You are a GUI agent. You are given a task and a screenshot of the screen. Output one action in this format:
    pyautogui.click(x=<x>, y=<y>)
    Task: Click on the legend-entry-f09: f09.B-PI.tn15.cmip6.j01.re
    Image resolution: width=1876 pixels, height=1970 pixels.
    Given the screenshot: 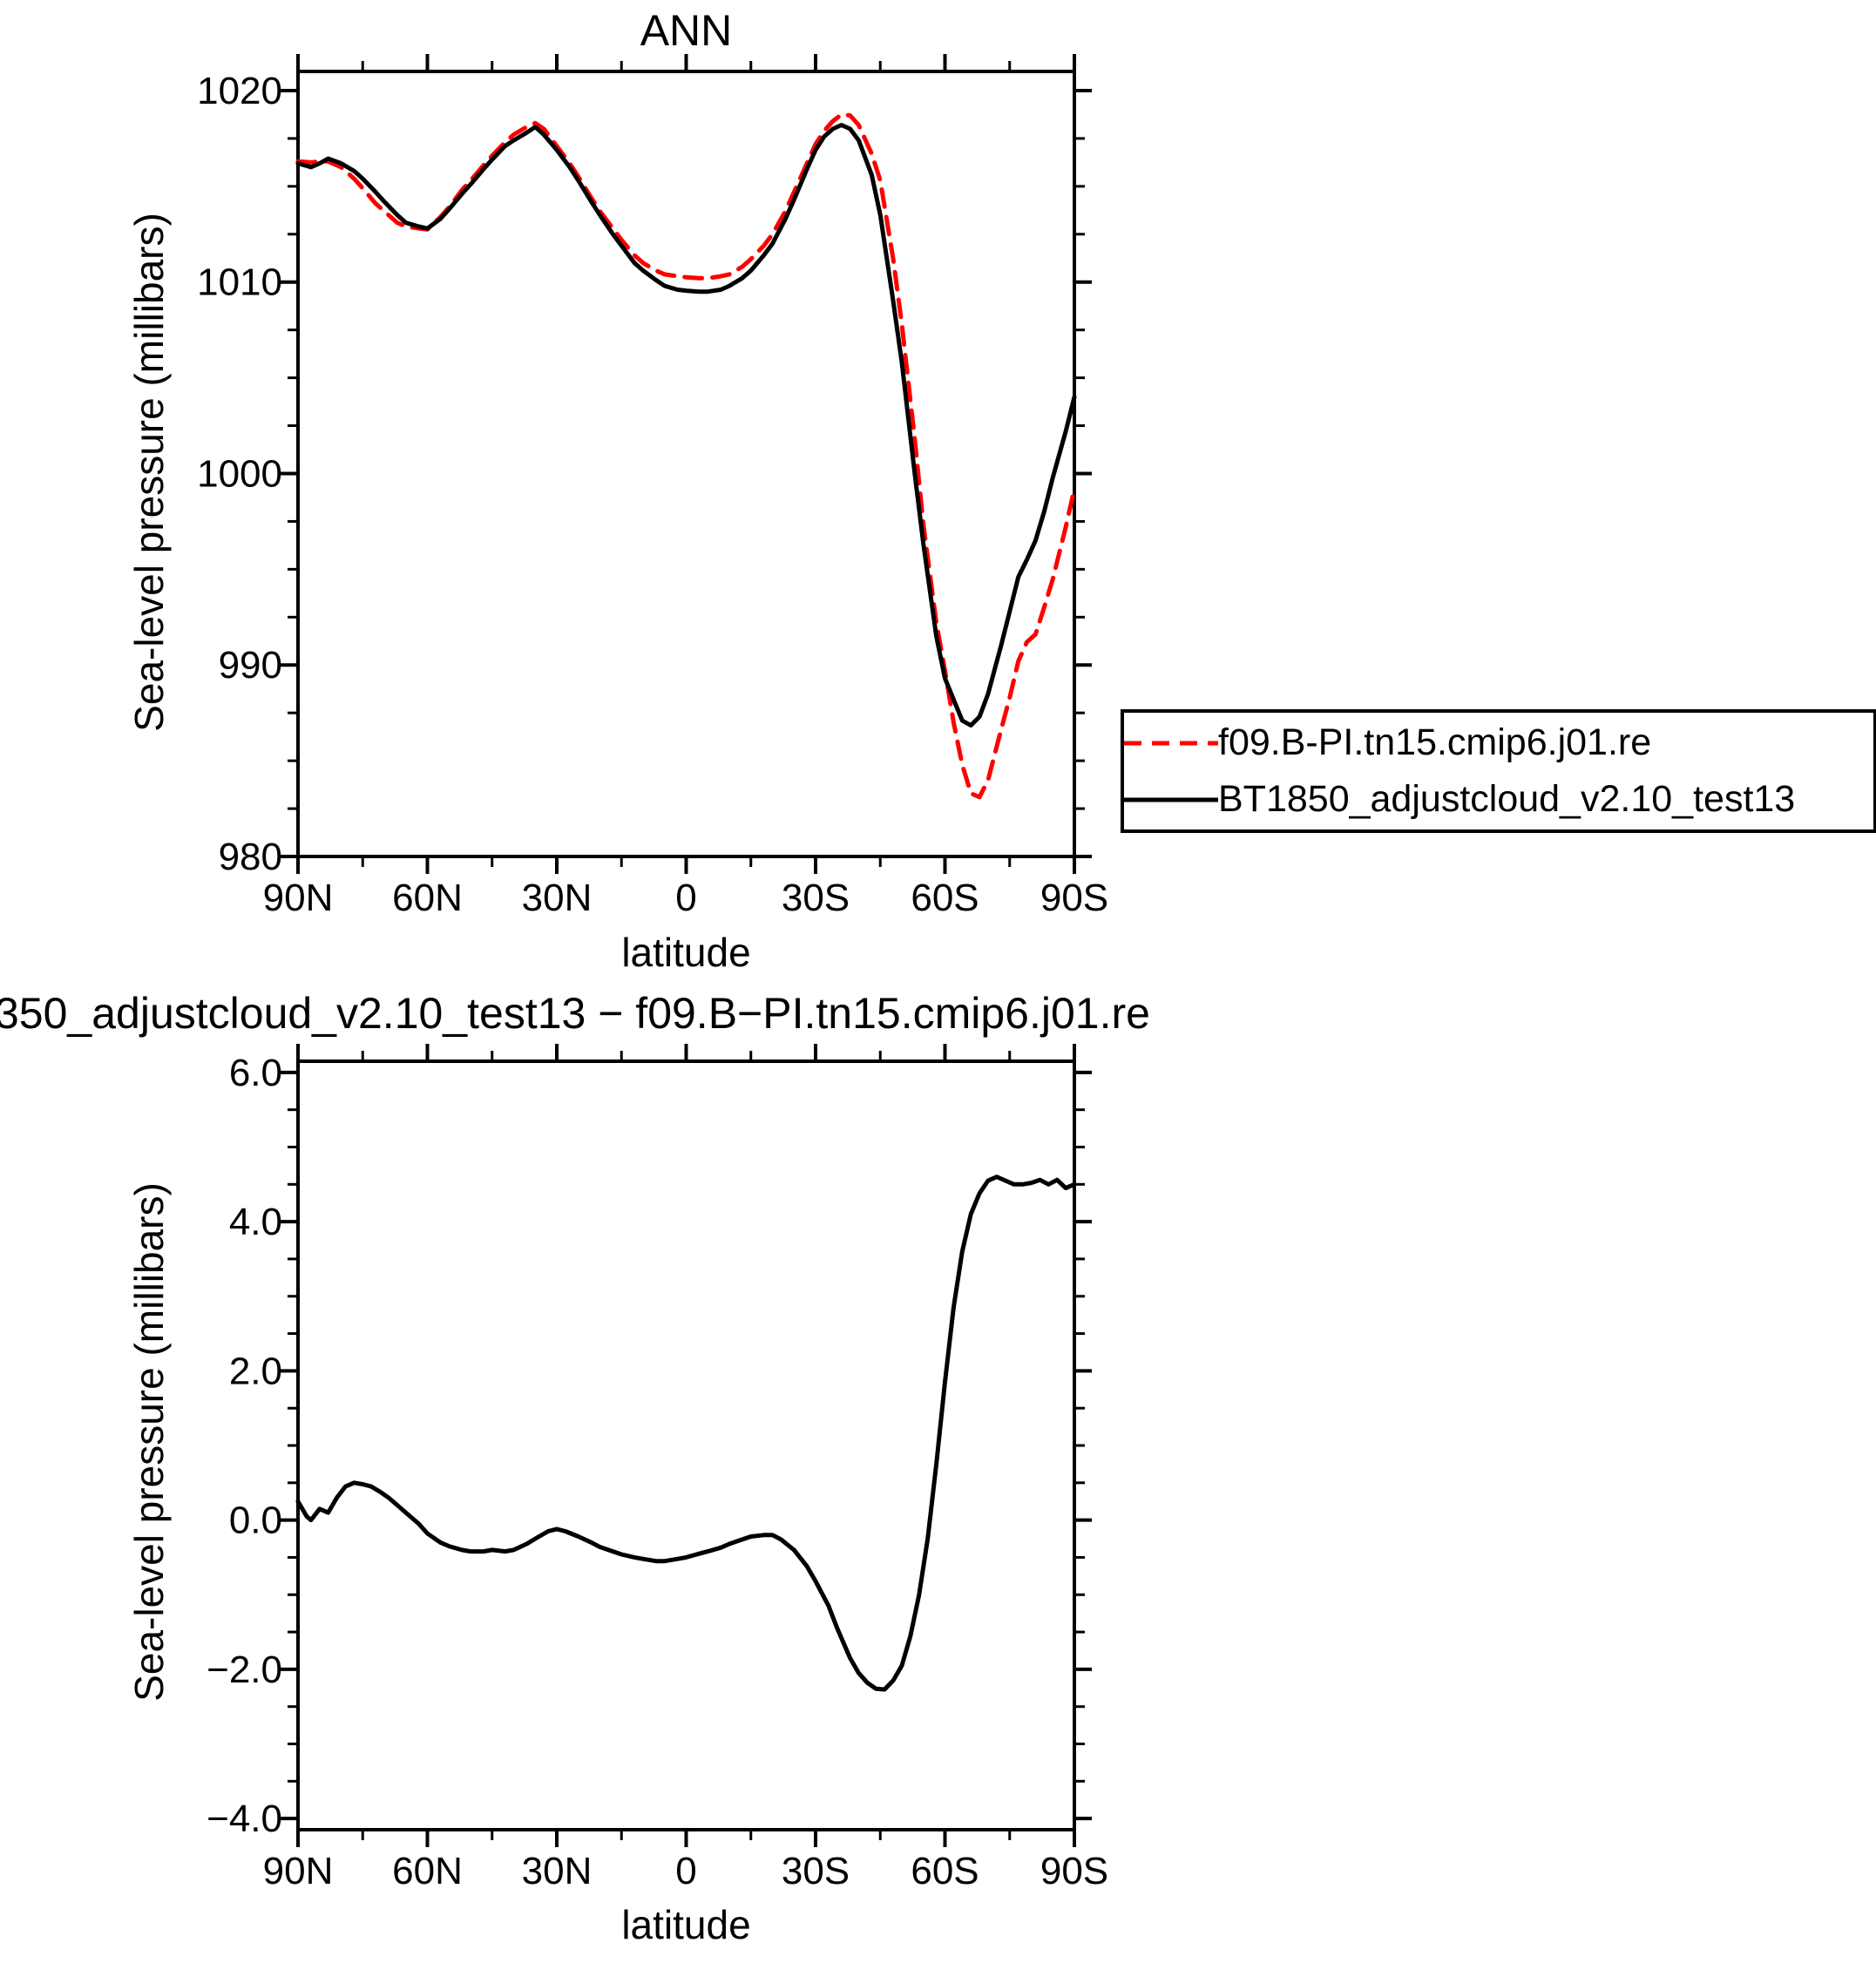 What is the action you would take?
    pyautogui.click(x=1499, y=743)
    